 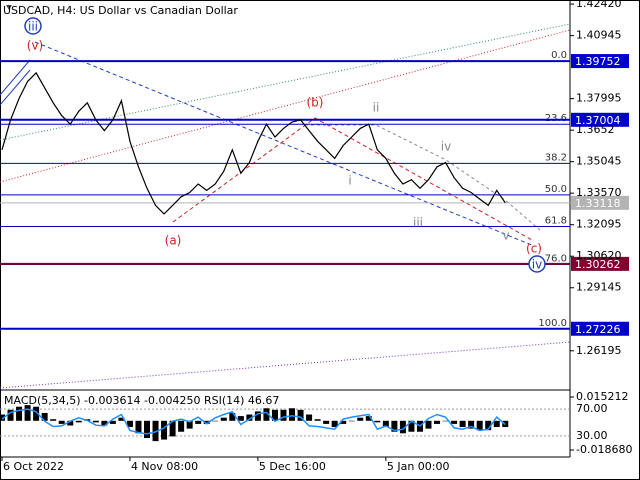 What do you see at coordinates (292, 466) in the screenshot?
I see `x-tick-label: 5 Dec 16:00` at bounding box center [292, 466].